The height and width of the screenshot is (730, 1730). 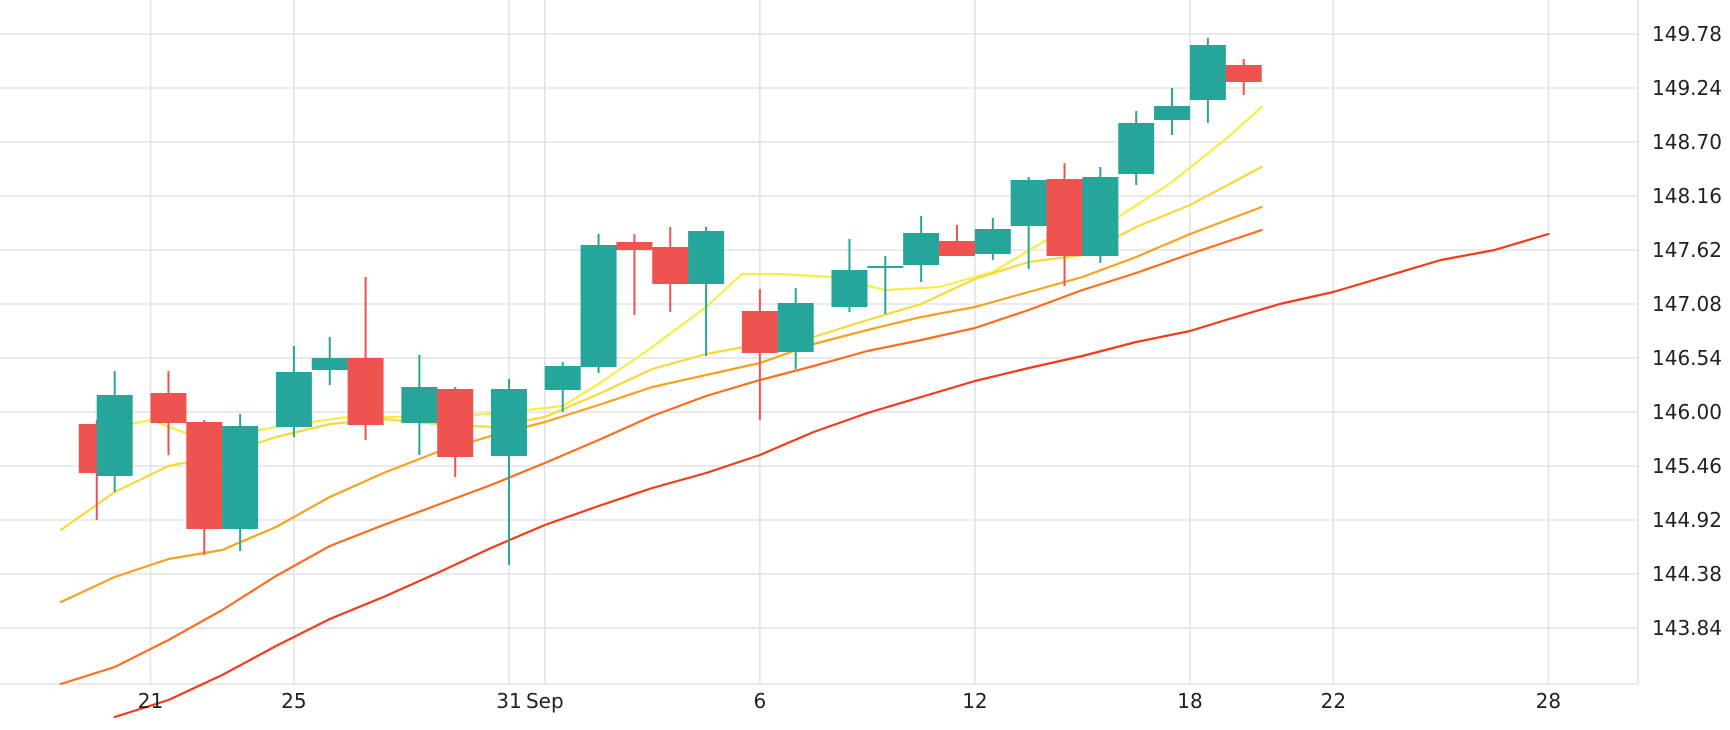 I want to click on x-axis-labels: 21 25 31 Sep 6 12 18 22 28, so click(x=849, y=701).